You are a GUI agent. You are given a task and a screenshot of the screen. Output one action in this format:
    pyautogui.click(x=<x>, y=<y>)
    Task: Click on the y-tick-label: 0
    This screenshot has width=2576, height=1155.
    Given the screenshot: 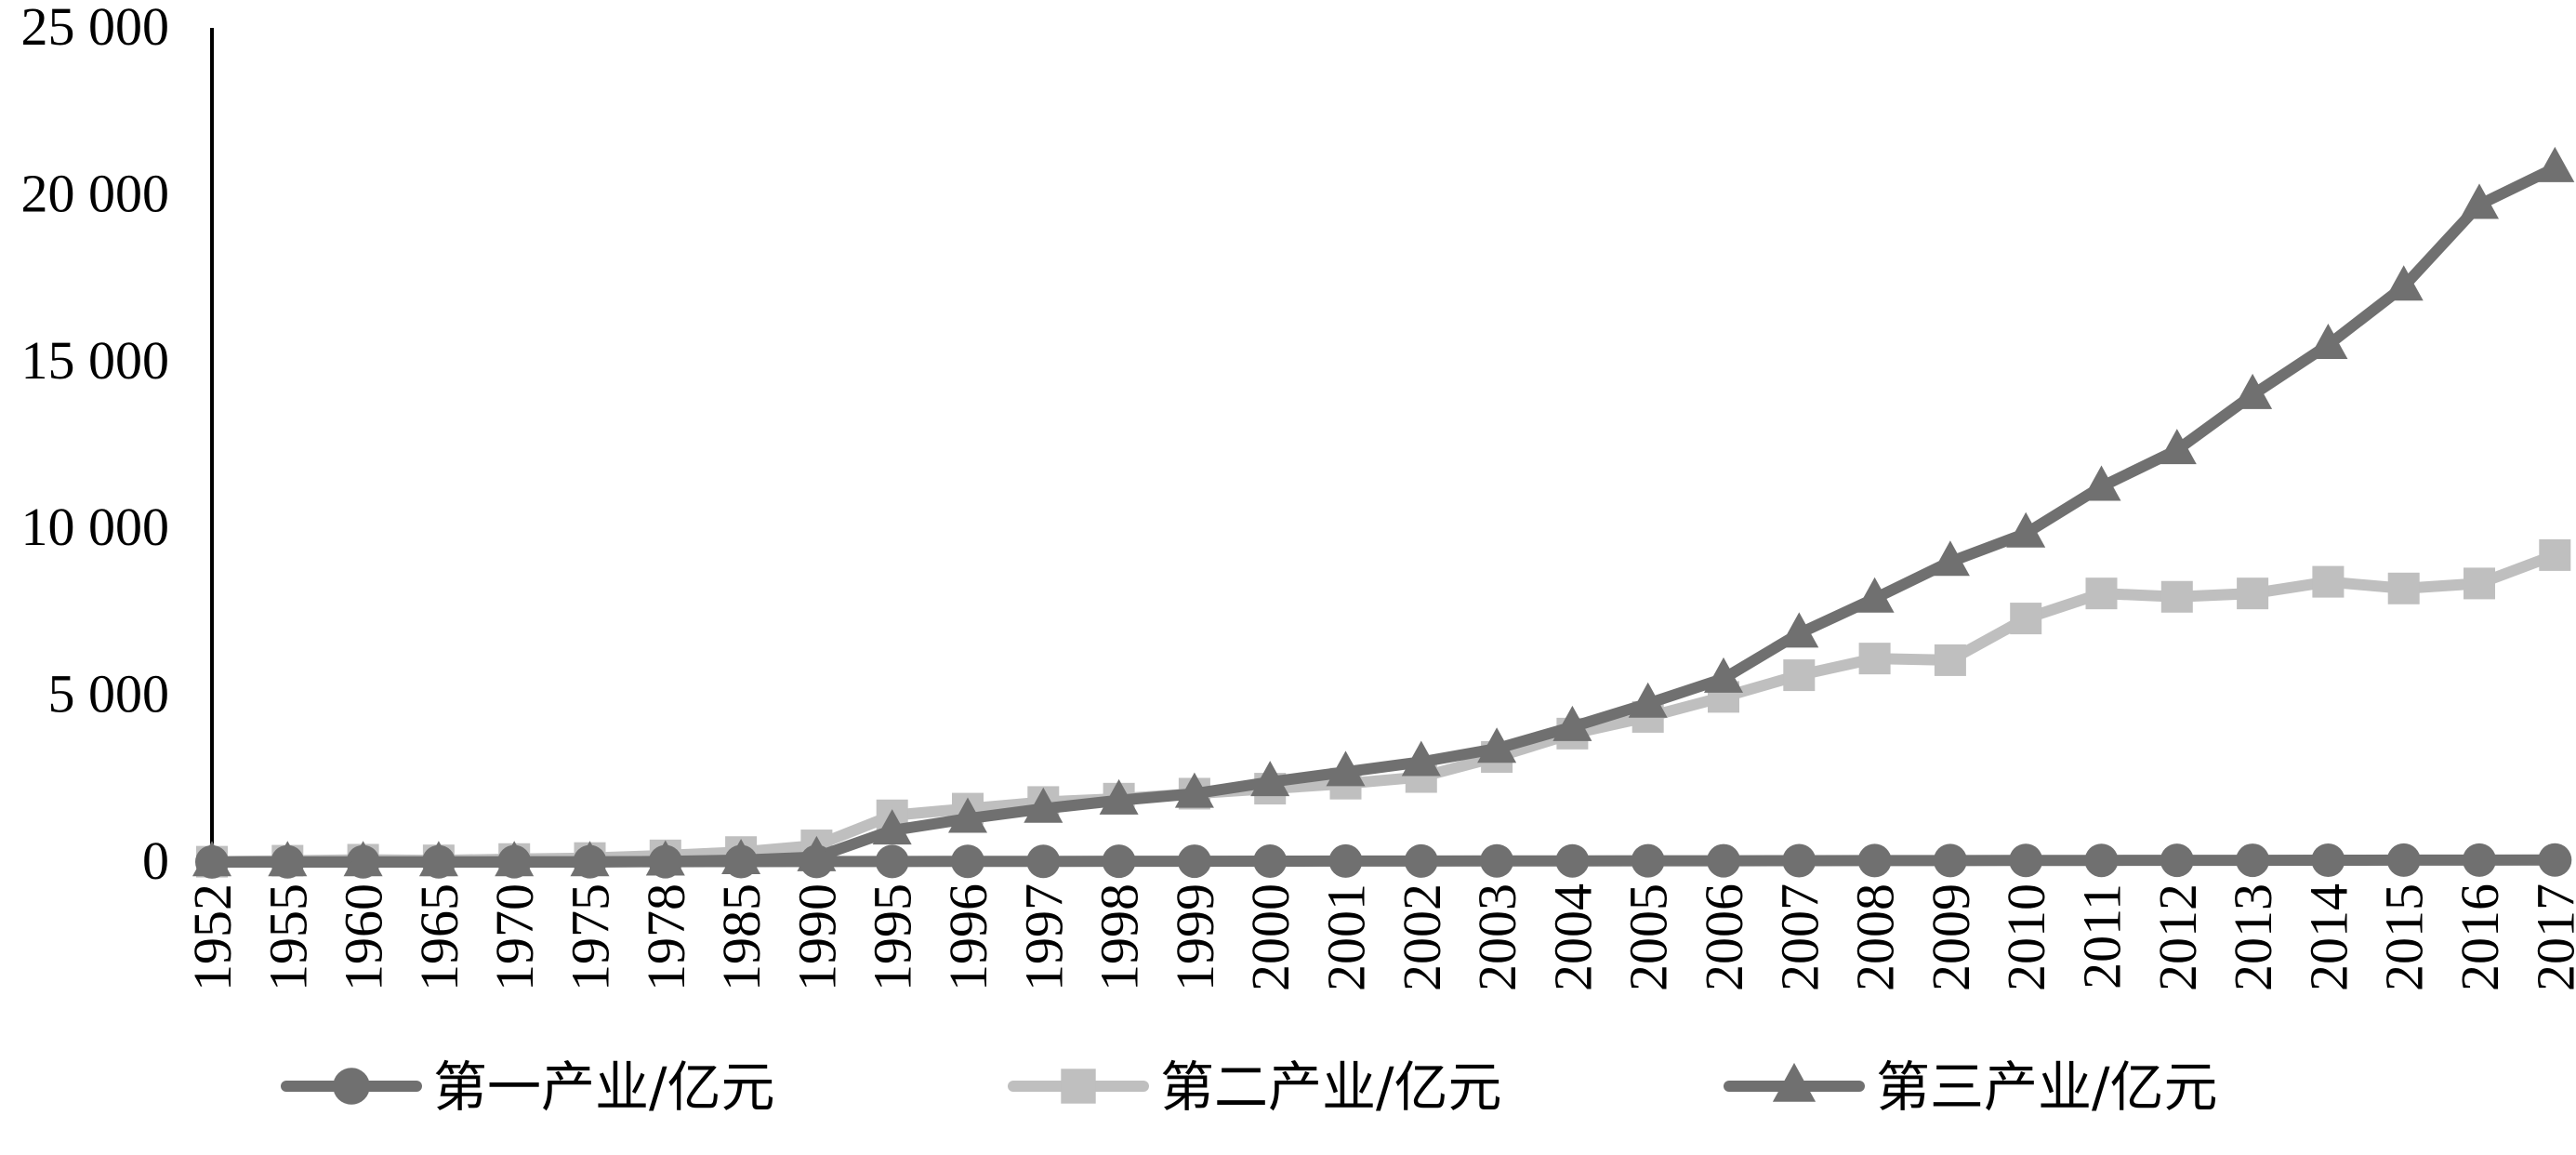 What is the action you would take?
    pyautogui.click(x=155, y=860)
    